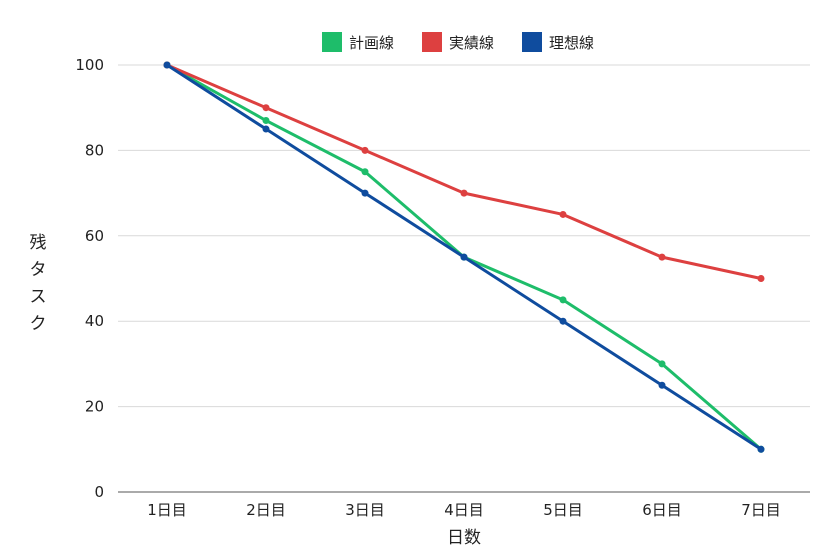 The width and height of the screenshot is (840, 560). Describe the element at coordinates (761, 510) in the screenshot. I see `x-tick-label: 7日目` at that location.